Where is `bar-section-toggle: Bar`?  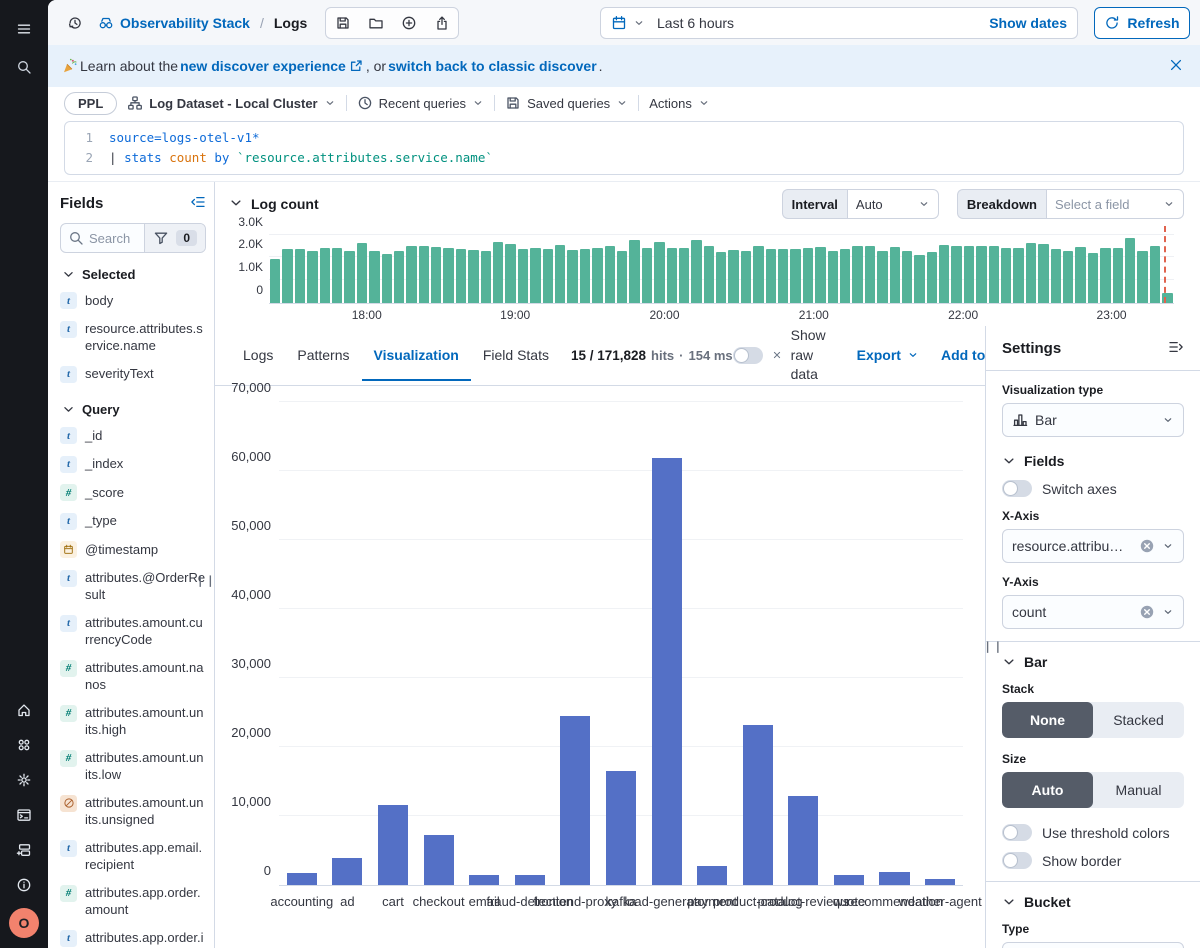 bar-section-toggle: Bar is located at coordinates (1093, 662).